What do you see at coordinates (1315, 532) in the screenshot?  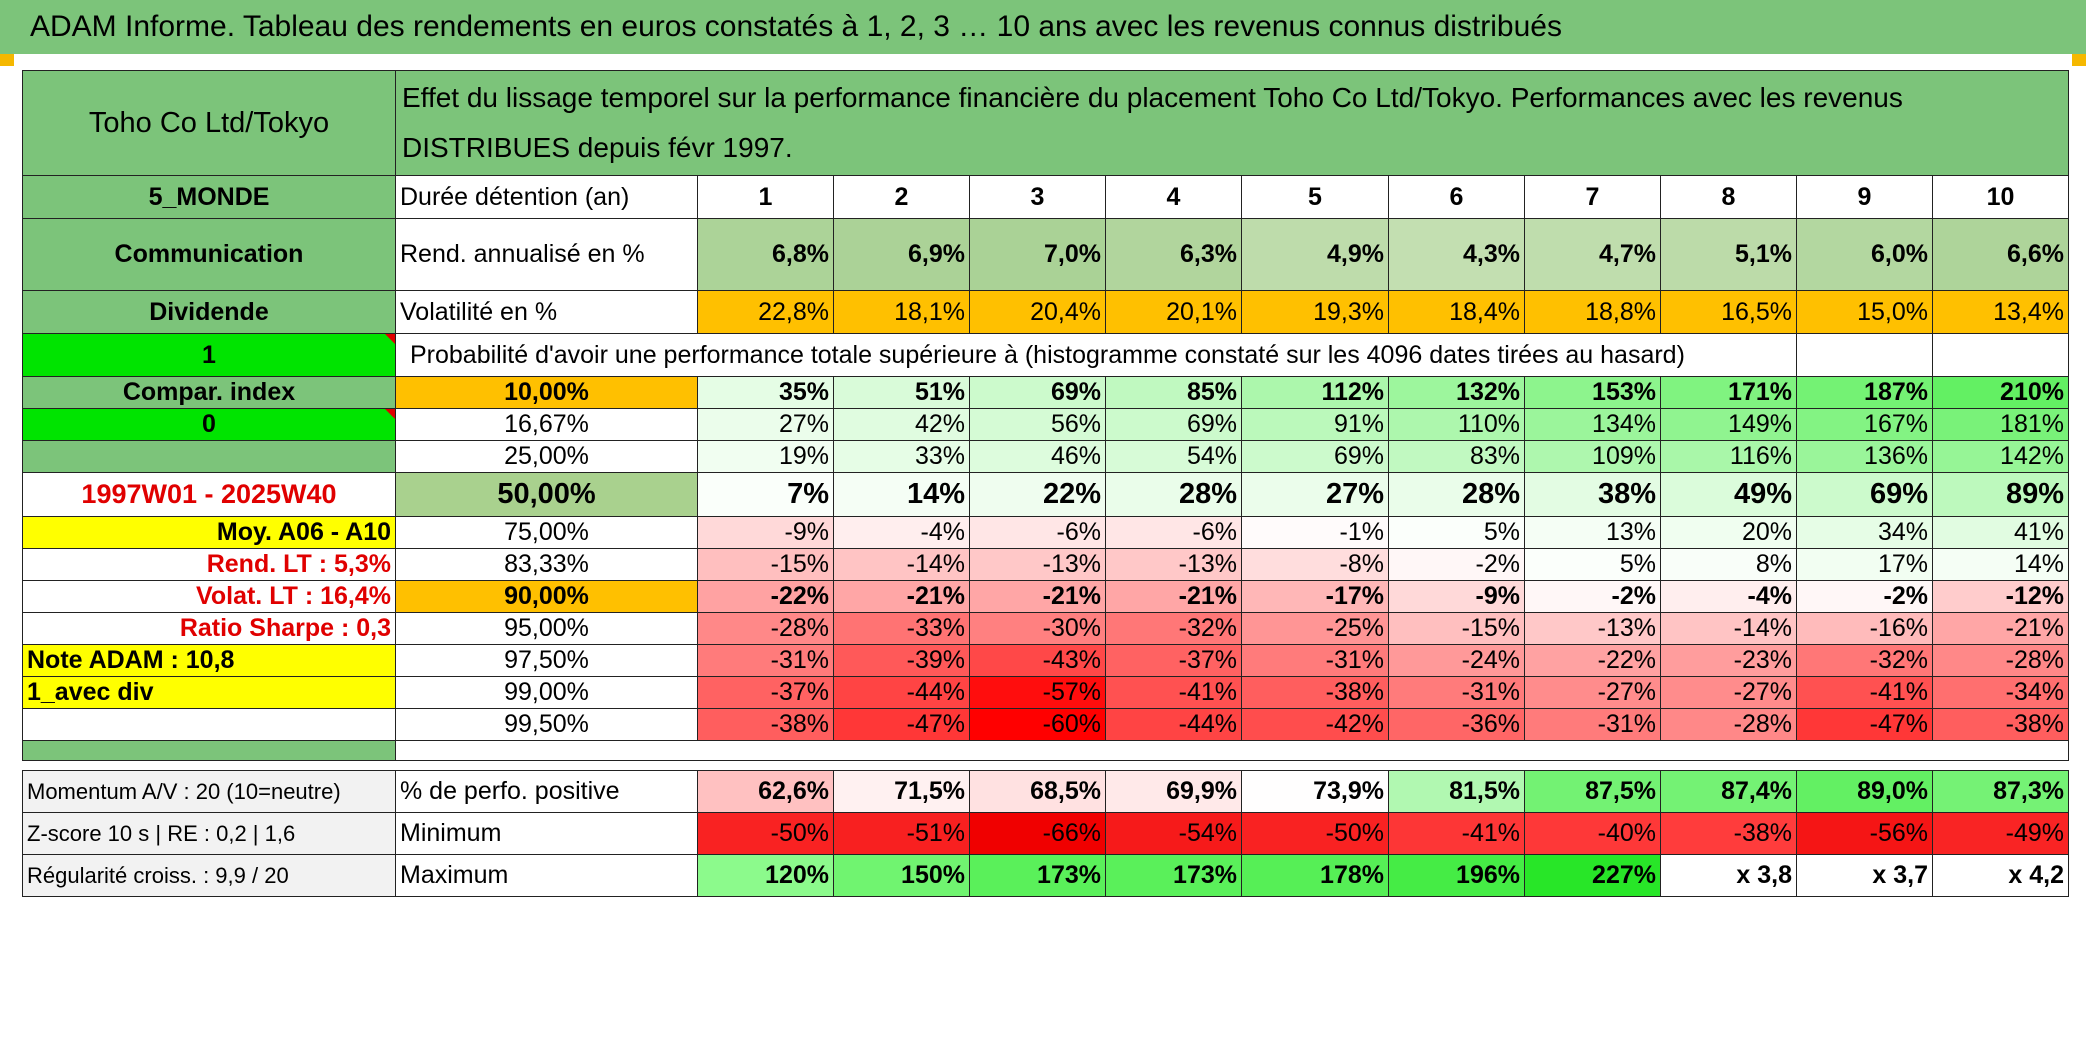 I see `prob-cell: -1%` at bounding box center [1315, 532].